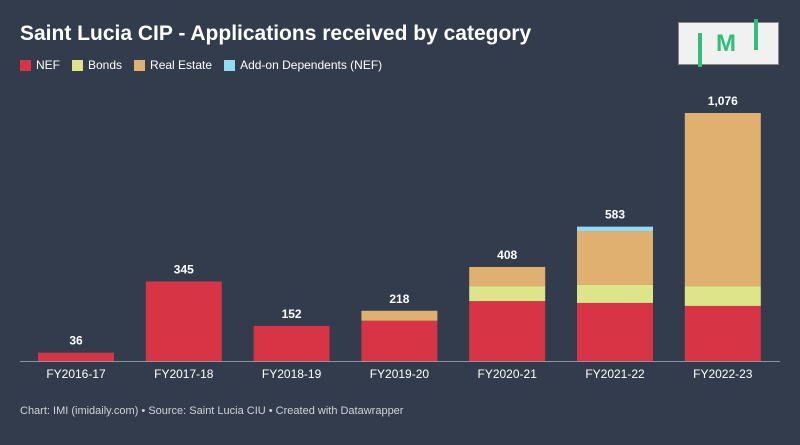 Image resolution: width=800 pixels, height=445 pixels. What do you see at coordinates (76, 374) in the screenshot?
I see `x-tick-label: FY2016-17` at bounding box center [76, 374].